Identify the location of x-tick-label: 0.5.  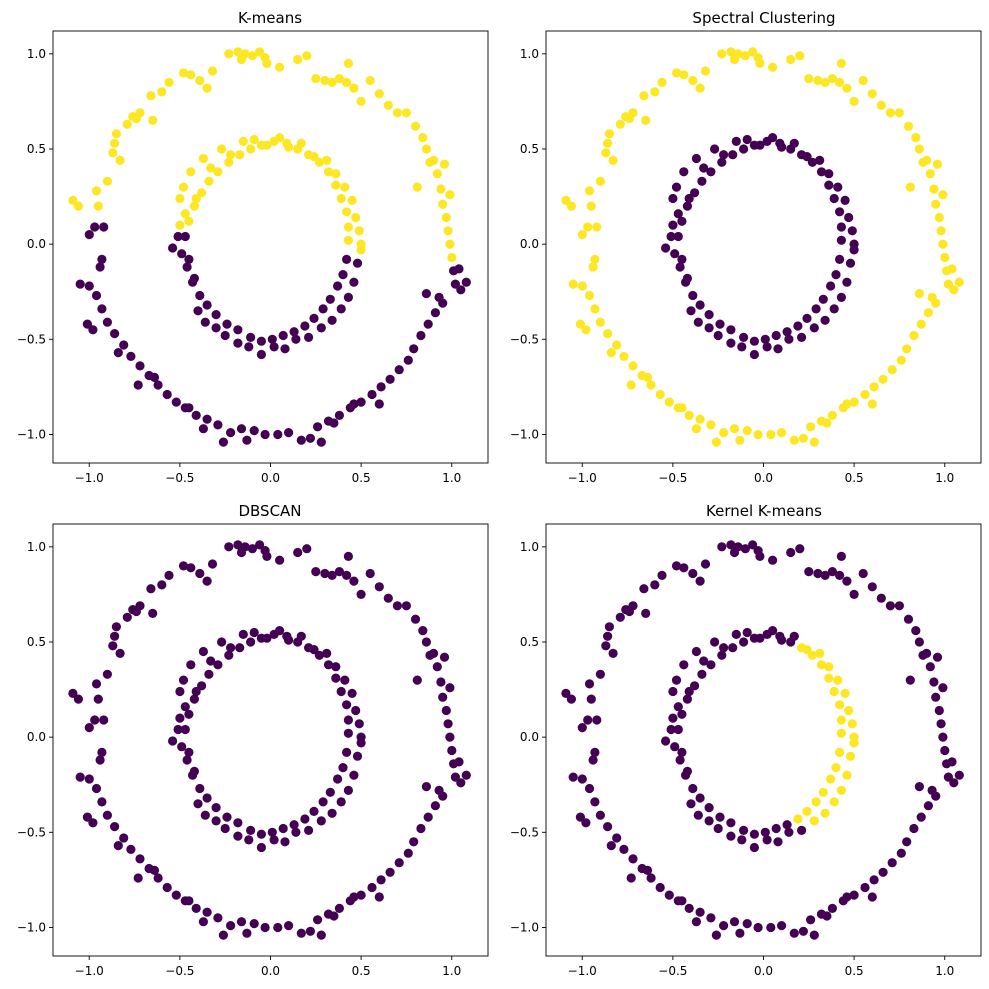
(361, 971).